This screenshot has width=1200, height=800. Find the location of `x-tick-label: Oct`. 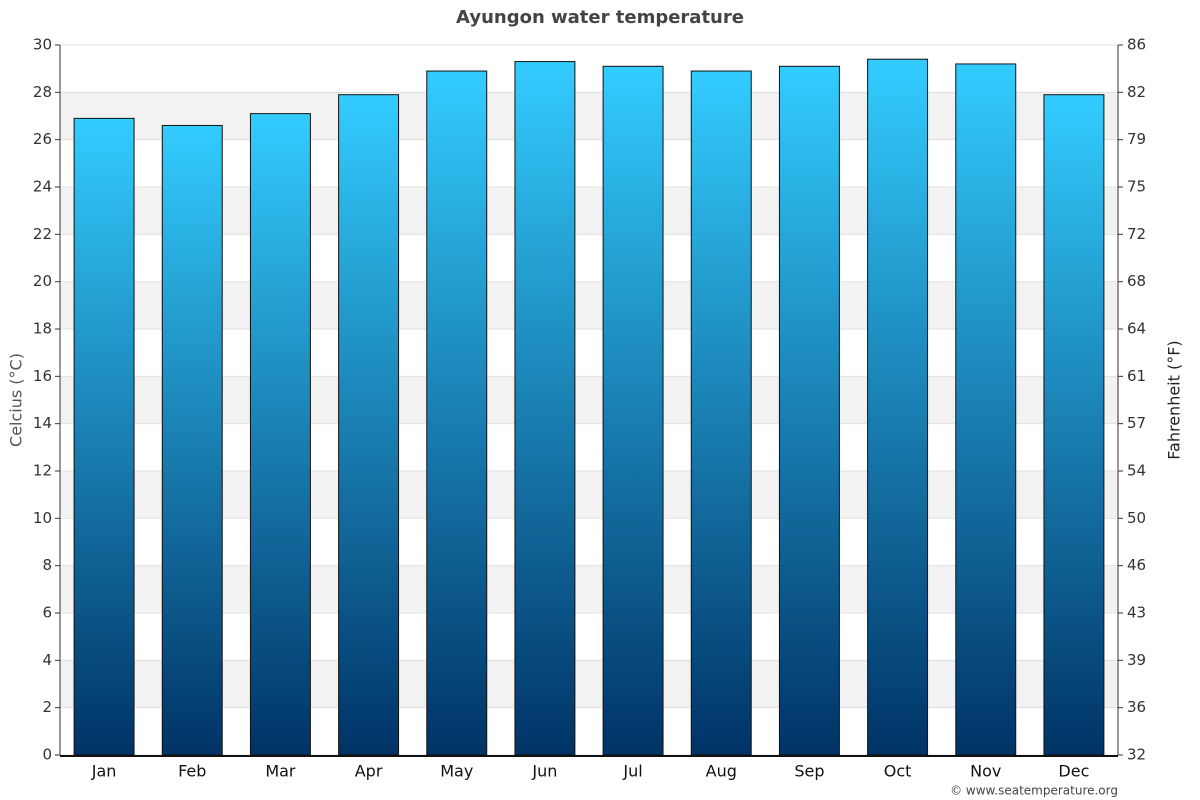

x-tick-label: Oct is located at coordinates (898, 771).